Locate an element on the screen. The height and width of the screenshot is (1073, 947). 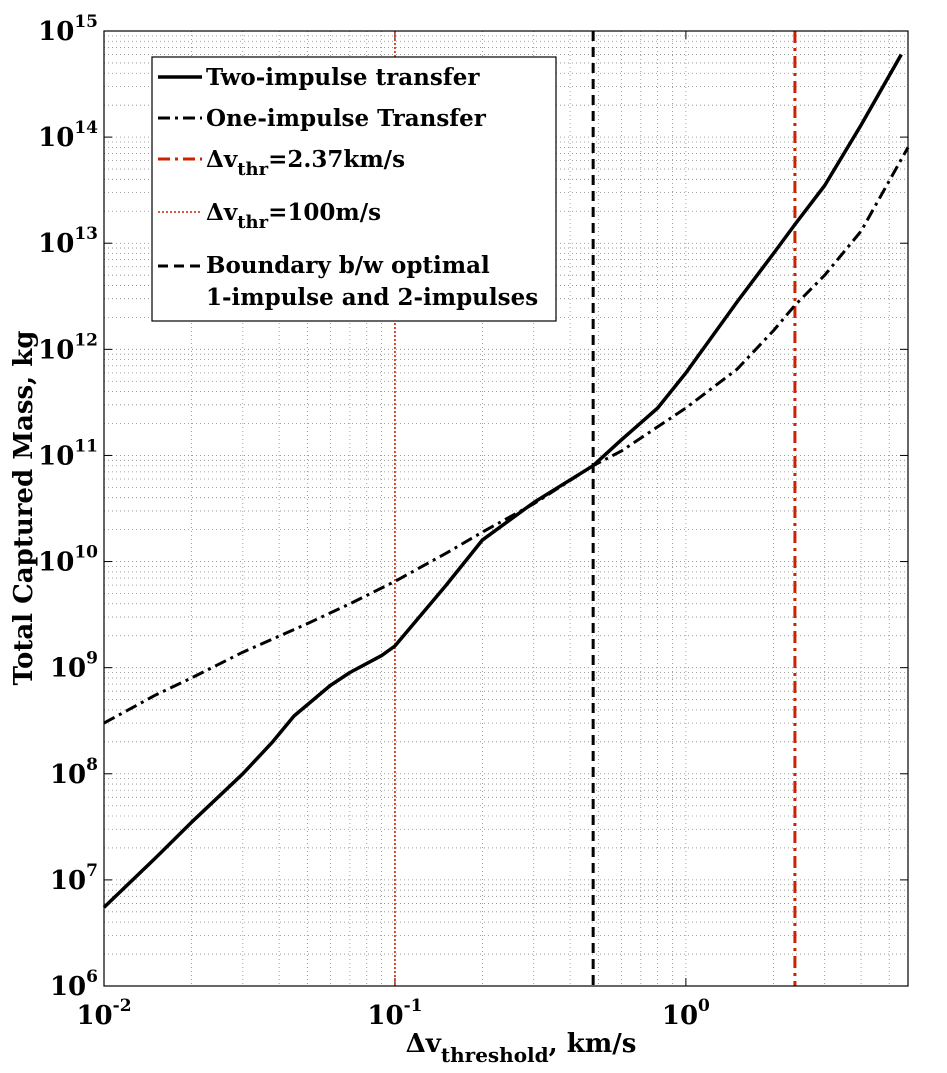
x-tick-label: 10⁰ is located at coordinates (686, 1013).